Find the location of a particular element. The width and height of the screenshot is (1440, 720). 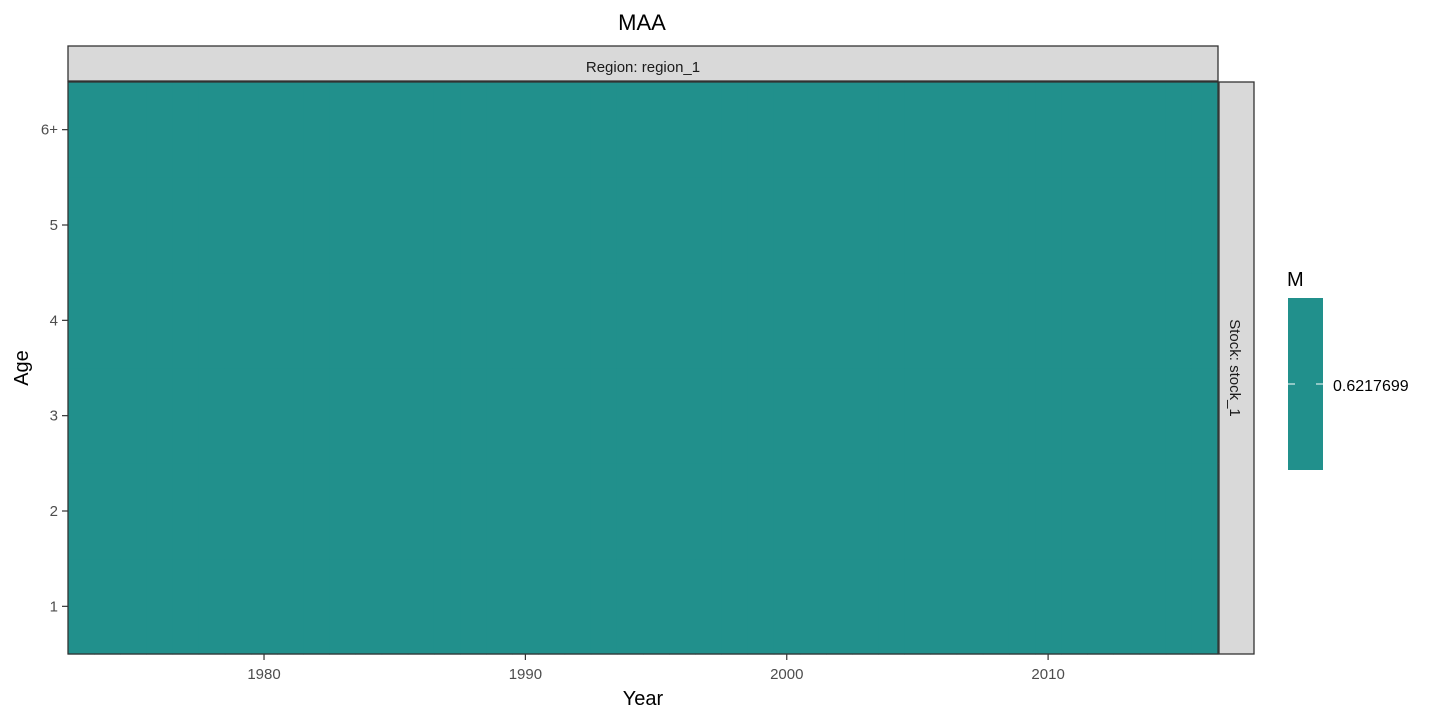

y-tick-label: 6+ is located at coordinates (49, 130).